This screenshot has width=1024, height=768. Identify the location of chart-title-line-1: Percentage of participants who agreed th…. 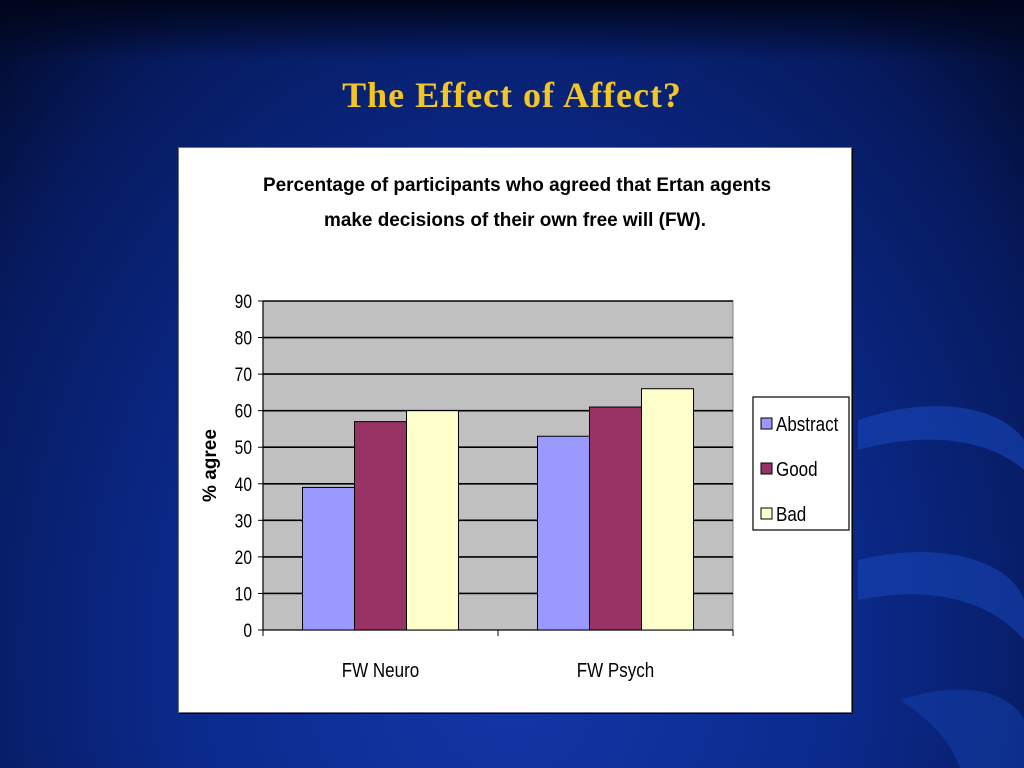
(517, 185).